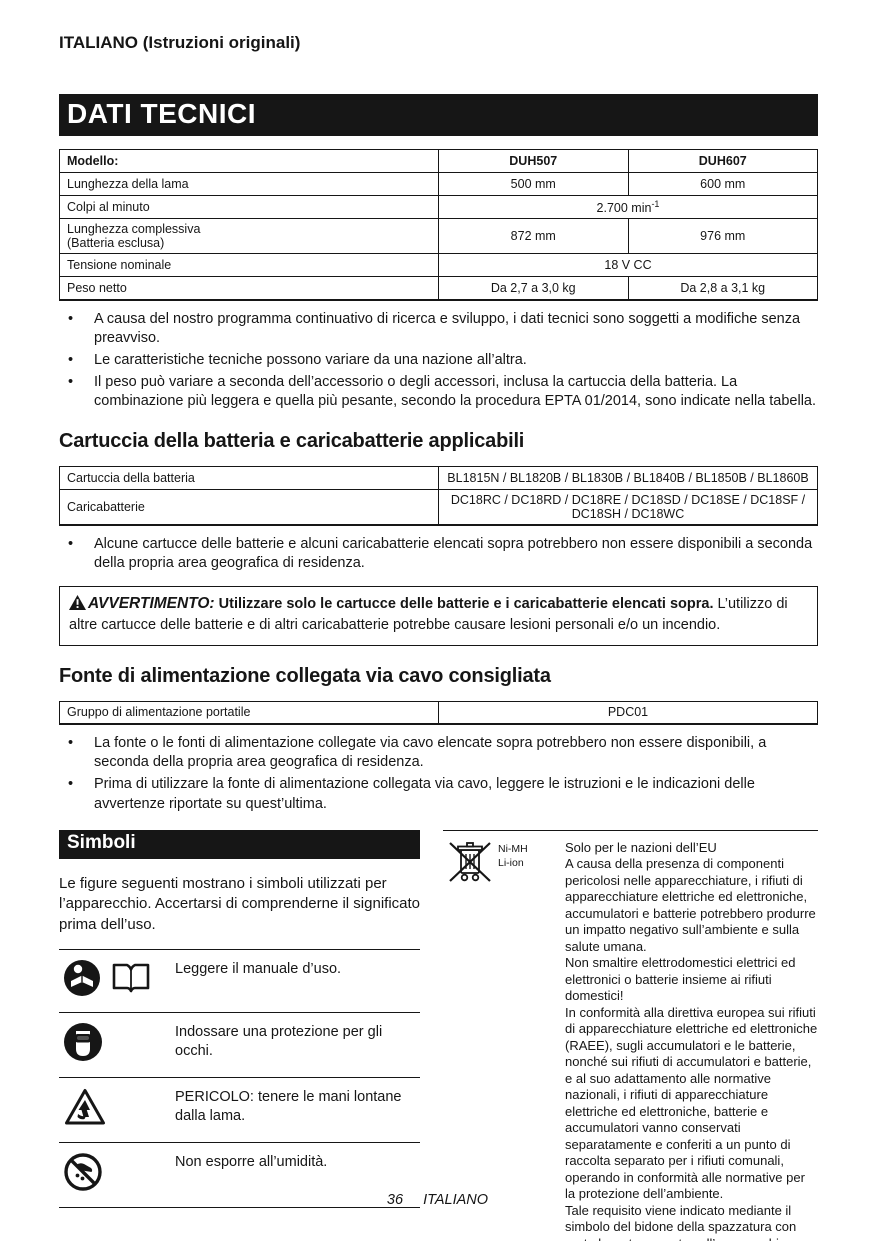 This screenshot has height=1241, width=875. Describe the element at coordinates (655, 204) in the screenshot. I see `superscript: -1` at that location.